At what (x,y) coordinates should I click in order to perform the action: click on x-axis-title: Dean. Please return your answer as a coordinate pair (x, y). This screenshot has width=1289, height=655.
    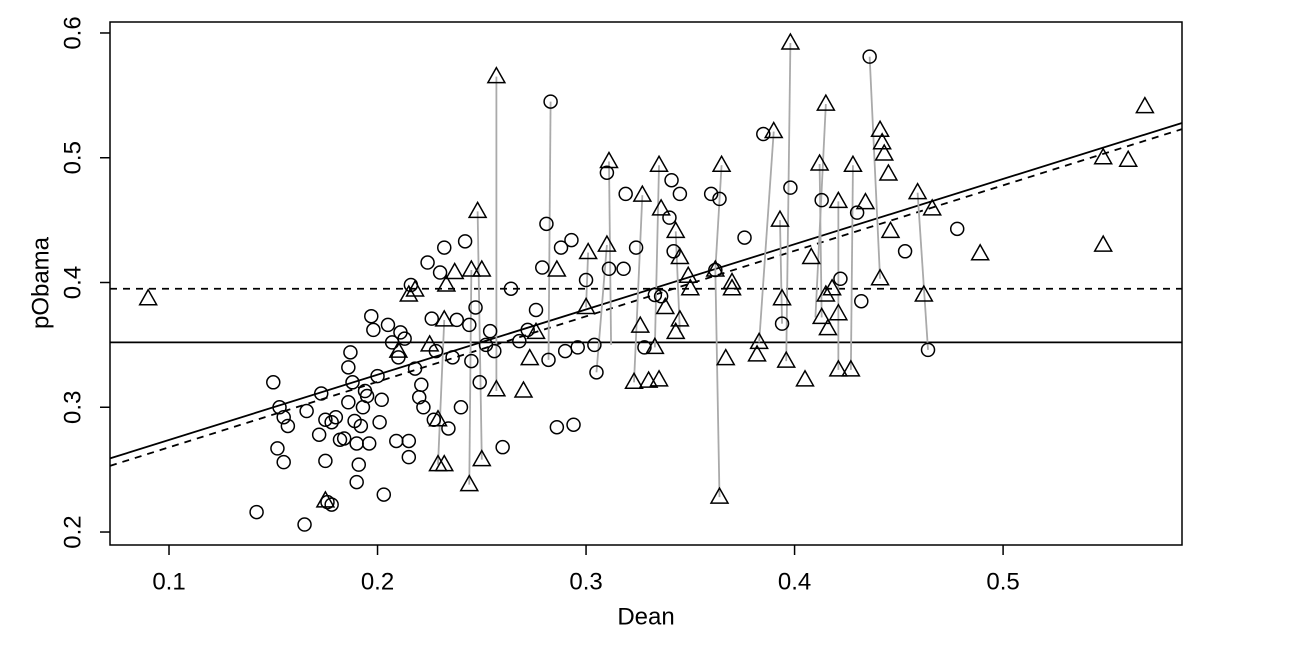
    Looking at the image, I should click on (645, 616).